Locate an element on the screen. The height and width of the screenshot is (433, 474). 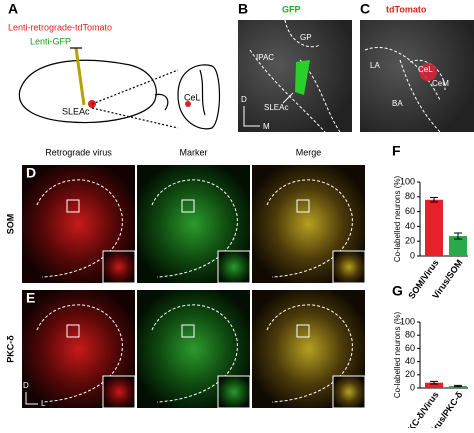
tracer-label: Lenti-GFP is located at coordinates (50, 41).